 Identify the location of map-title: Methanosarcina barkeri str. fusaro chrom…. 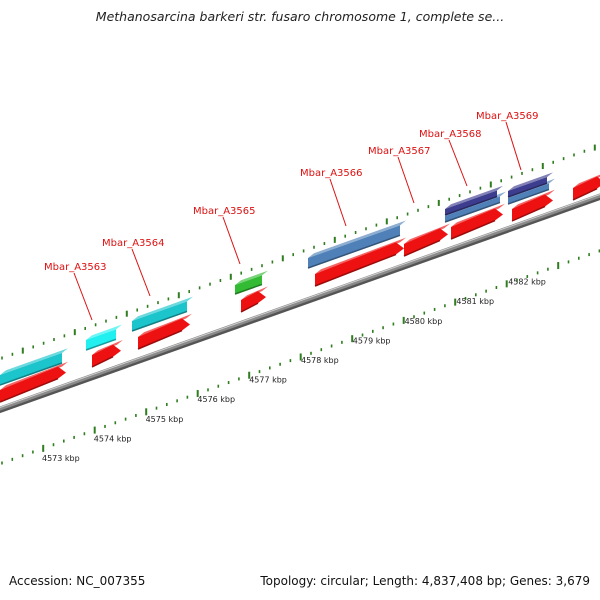
(300, 16).